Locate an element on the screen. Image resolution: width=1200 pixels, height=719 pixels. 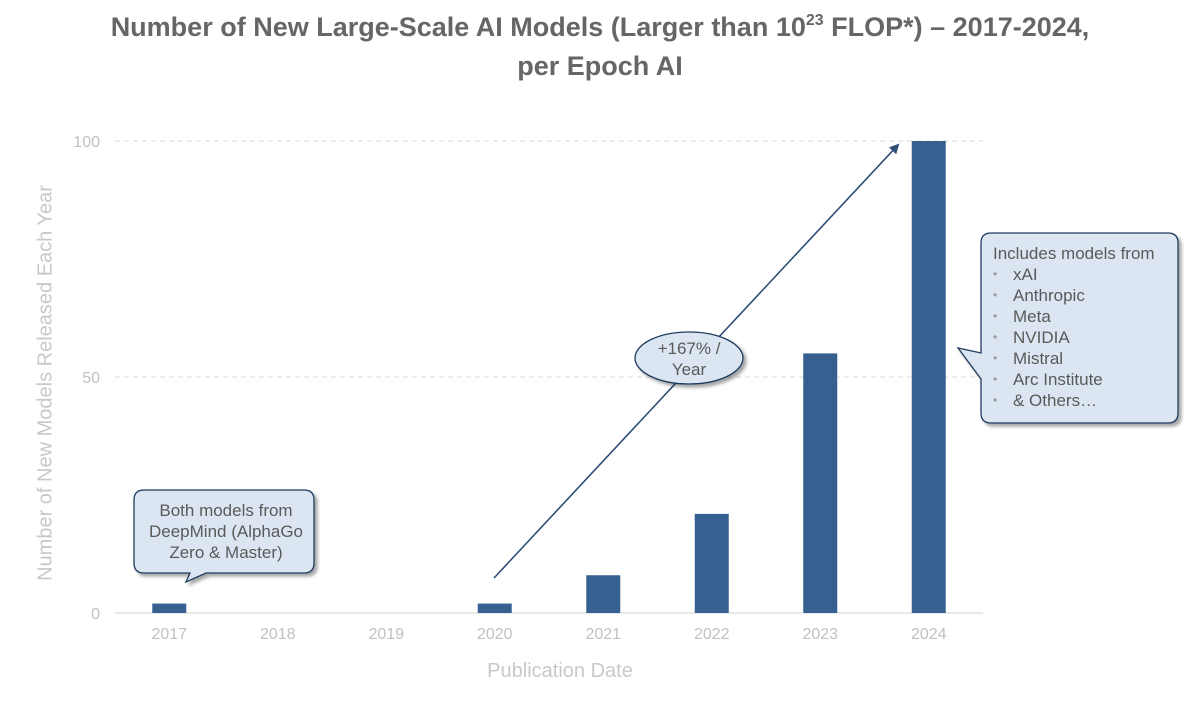
y-tick-label: 50 is located at coordinates (91, 378).